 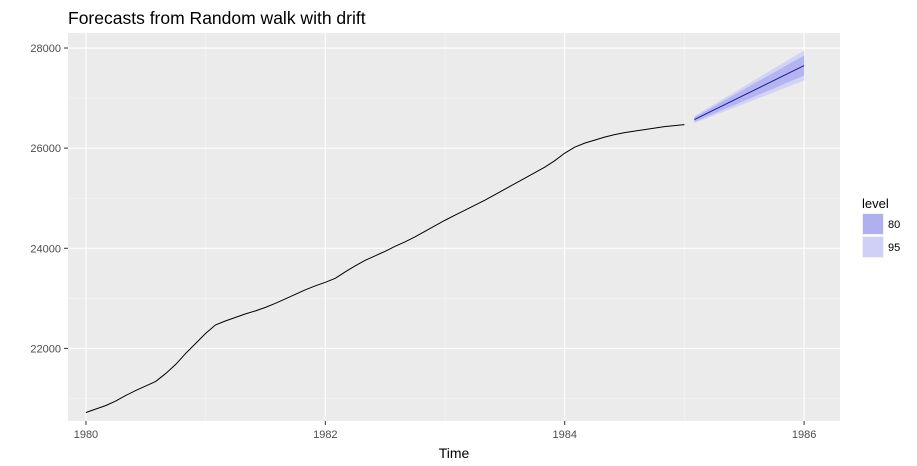 What do you see at coordinates (45, 149) in the screenshot?
I see `y-tick-label: 26000` at bounding box center [45, 149].